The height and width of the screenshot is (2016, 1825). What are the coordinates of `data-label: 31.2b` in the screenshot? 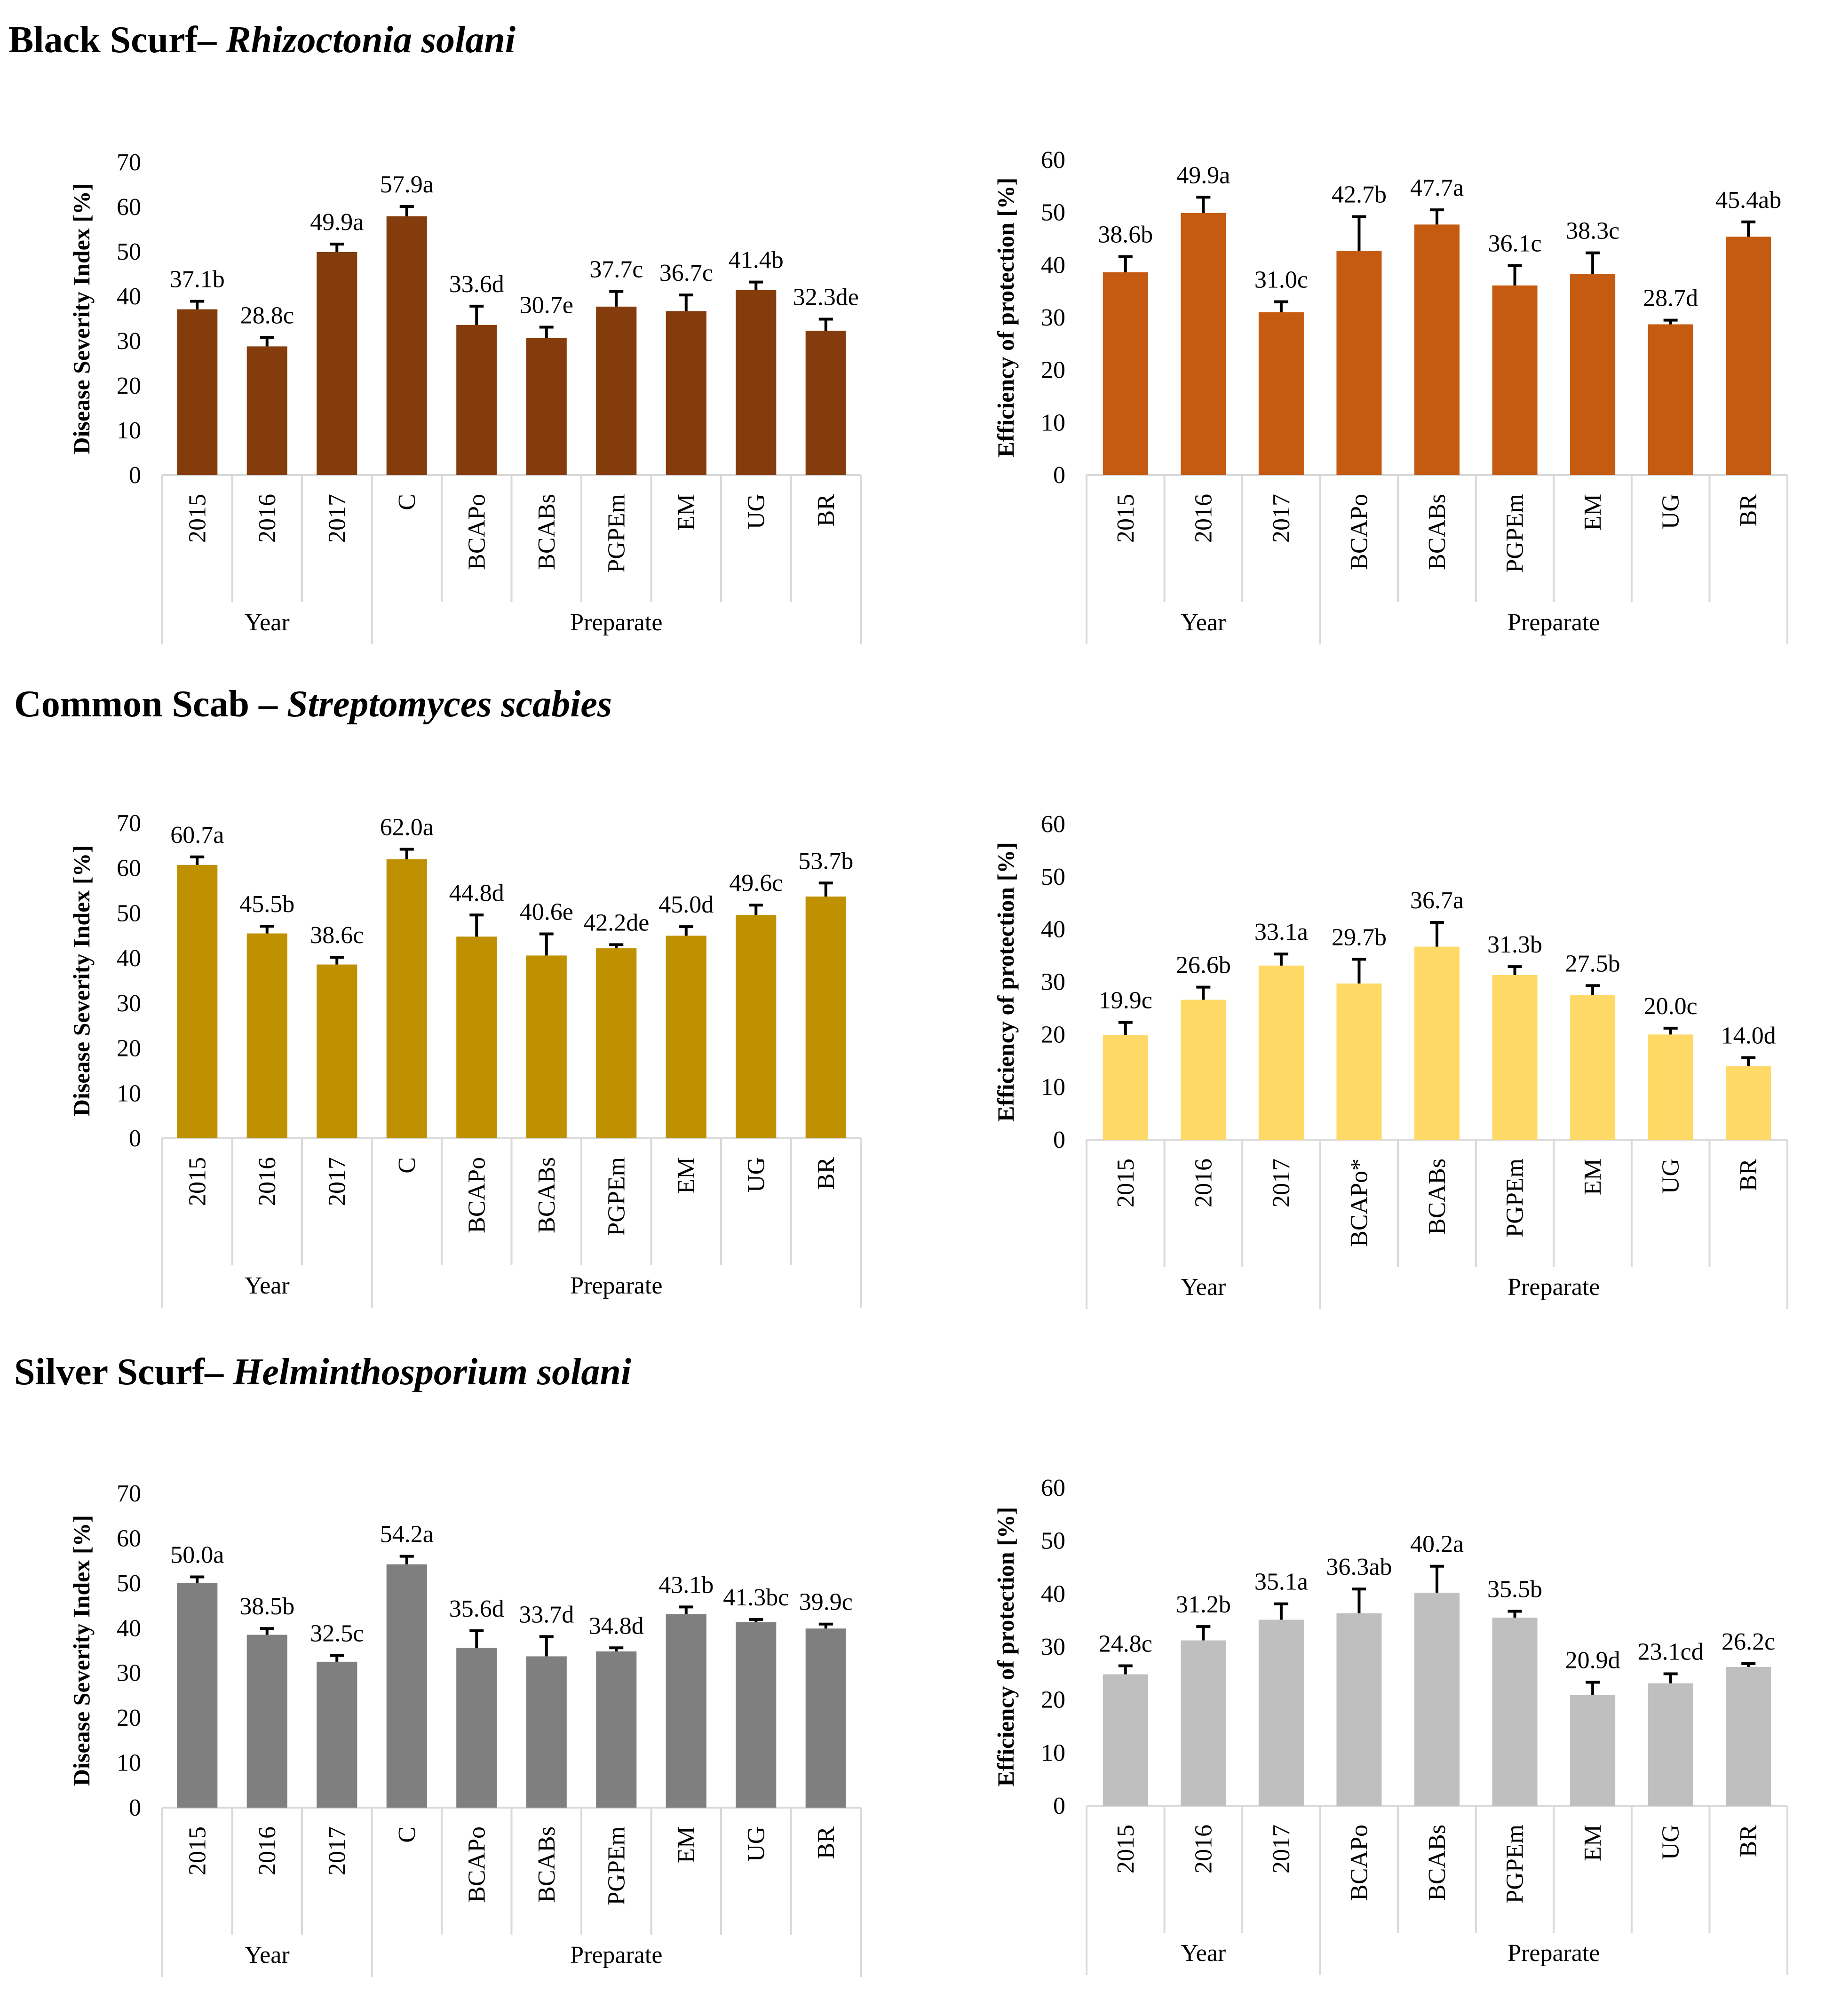 It's located at (1203, 1605).